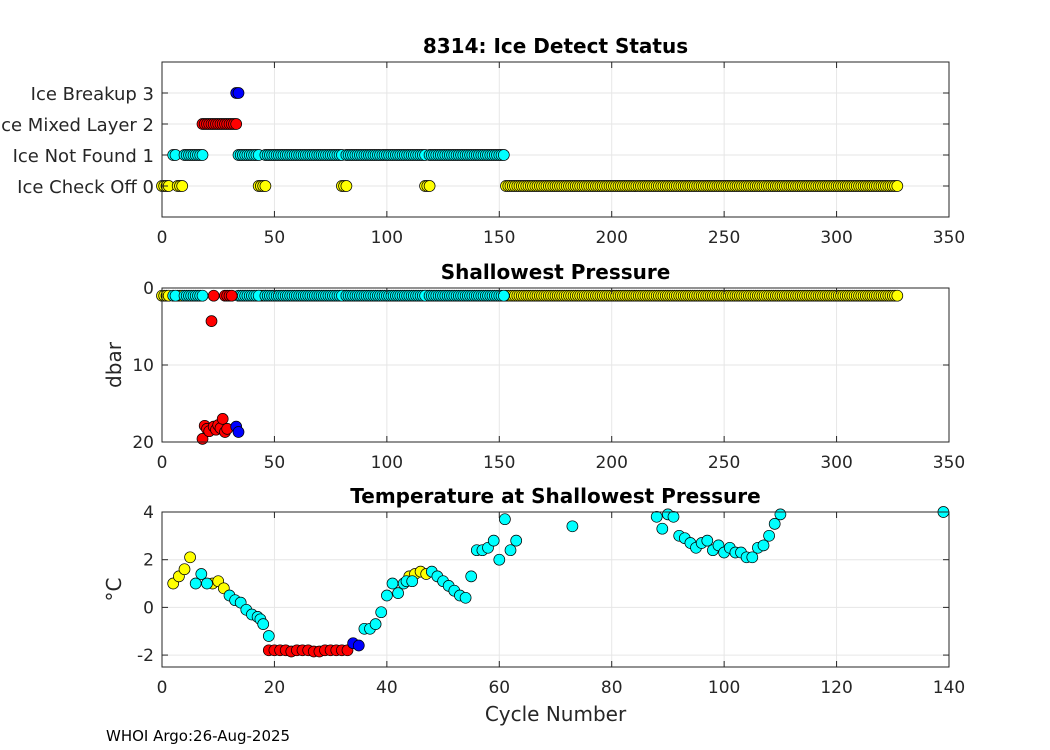 Image resolution: width=1050 pixels, height=750 pixels. Describe the element at coordinates (555, 46) in the screenshot. I see `chart-title: 8314: Ice Detect Status` at that location.